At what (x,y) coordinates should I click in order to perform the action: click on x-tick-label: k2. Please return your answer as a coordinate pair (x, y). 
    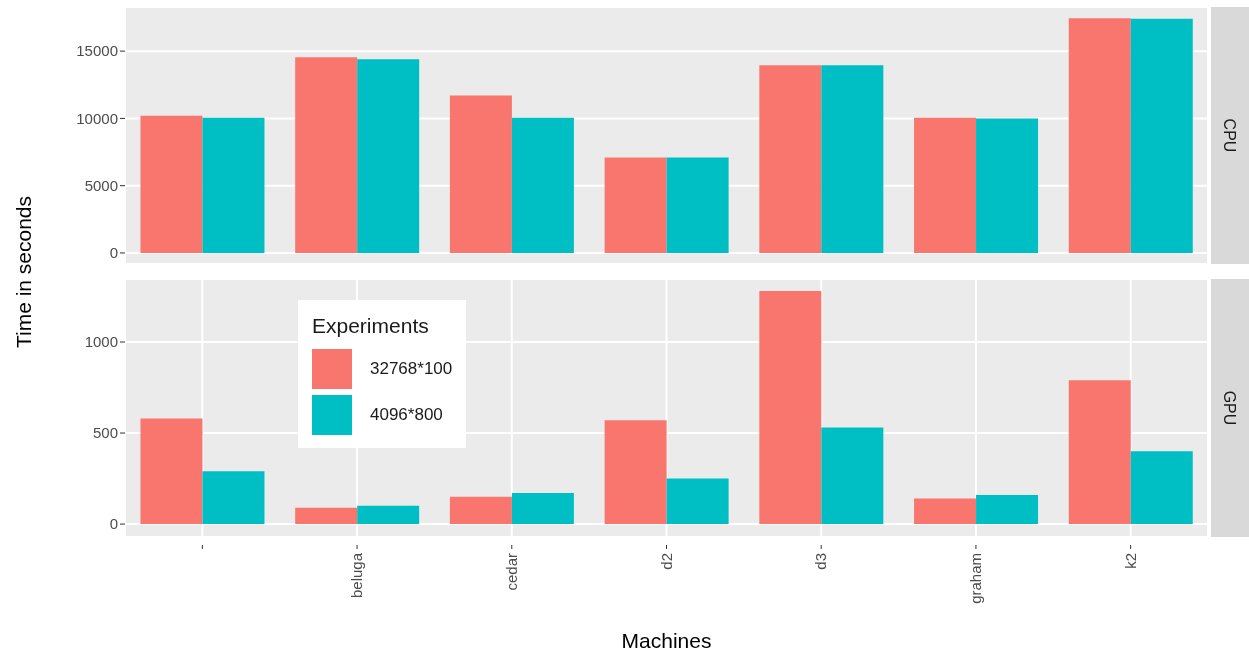
    Looking at the image, I should click on (1130, 561).